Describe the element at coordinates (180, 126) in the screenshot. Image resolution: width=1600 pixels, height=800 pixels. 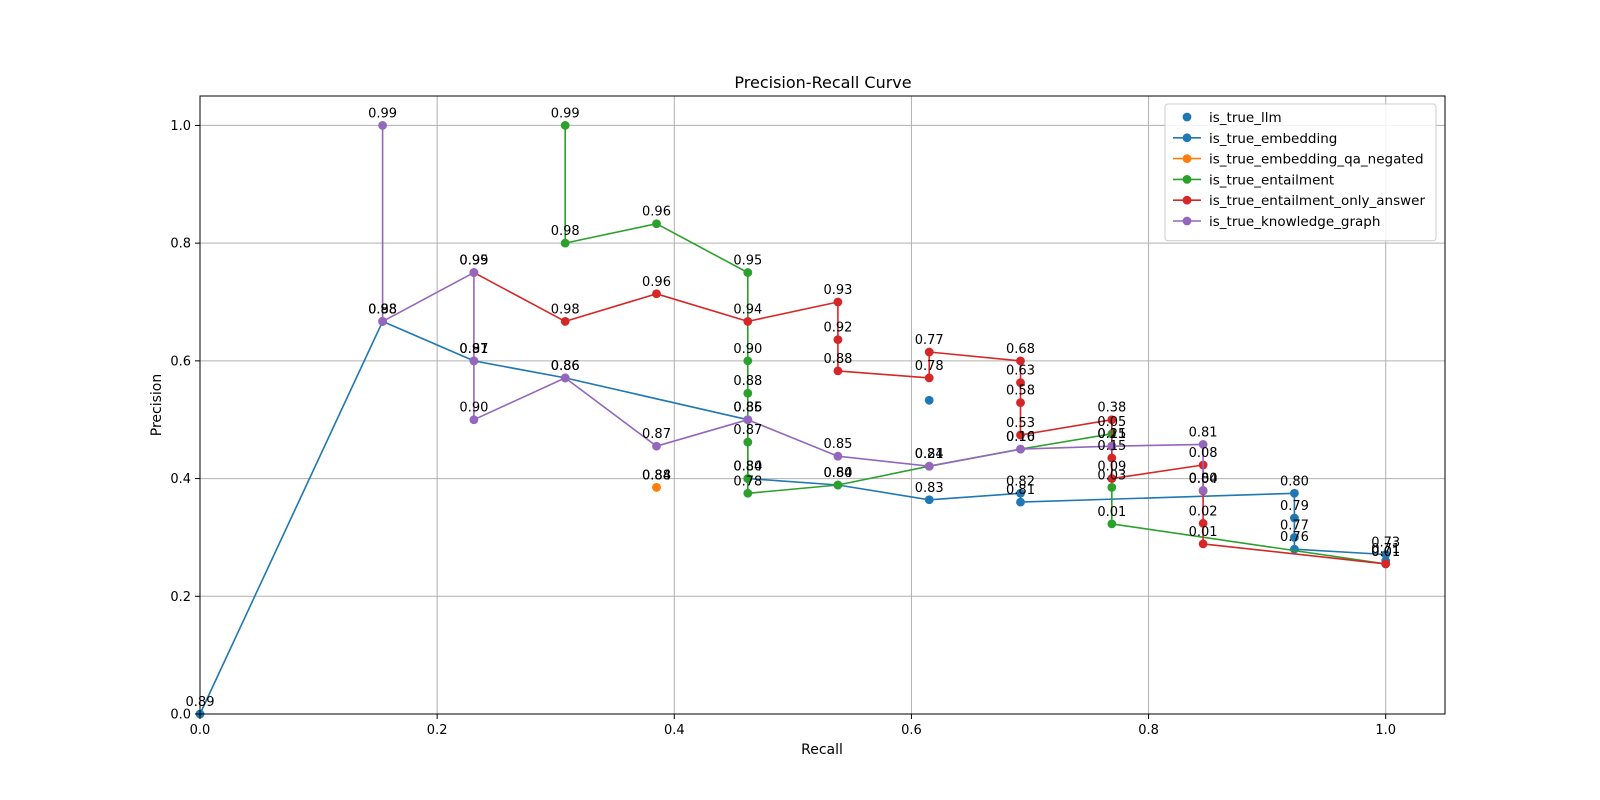
I see `y-tick-label: 1.0` at that location.